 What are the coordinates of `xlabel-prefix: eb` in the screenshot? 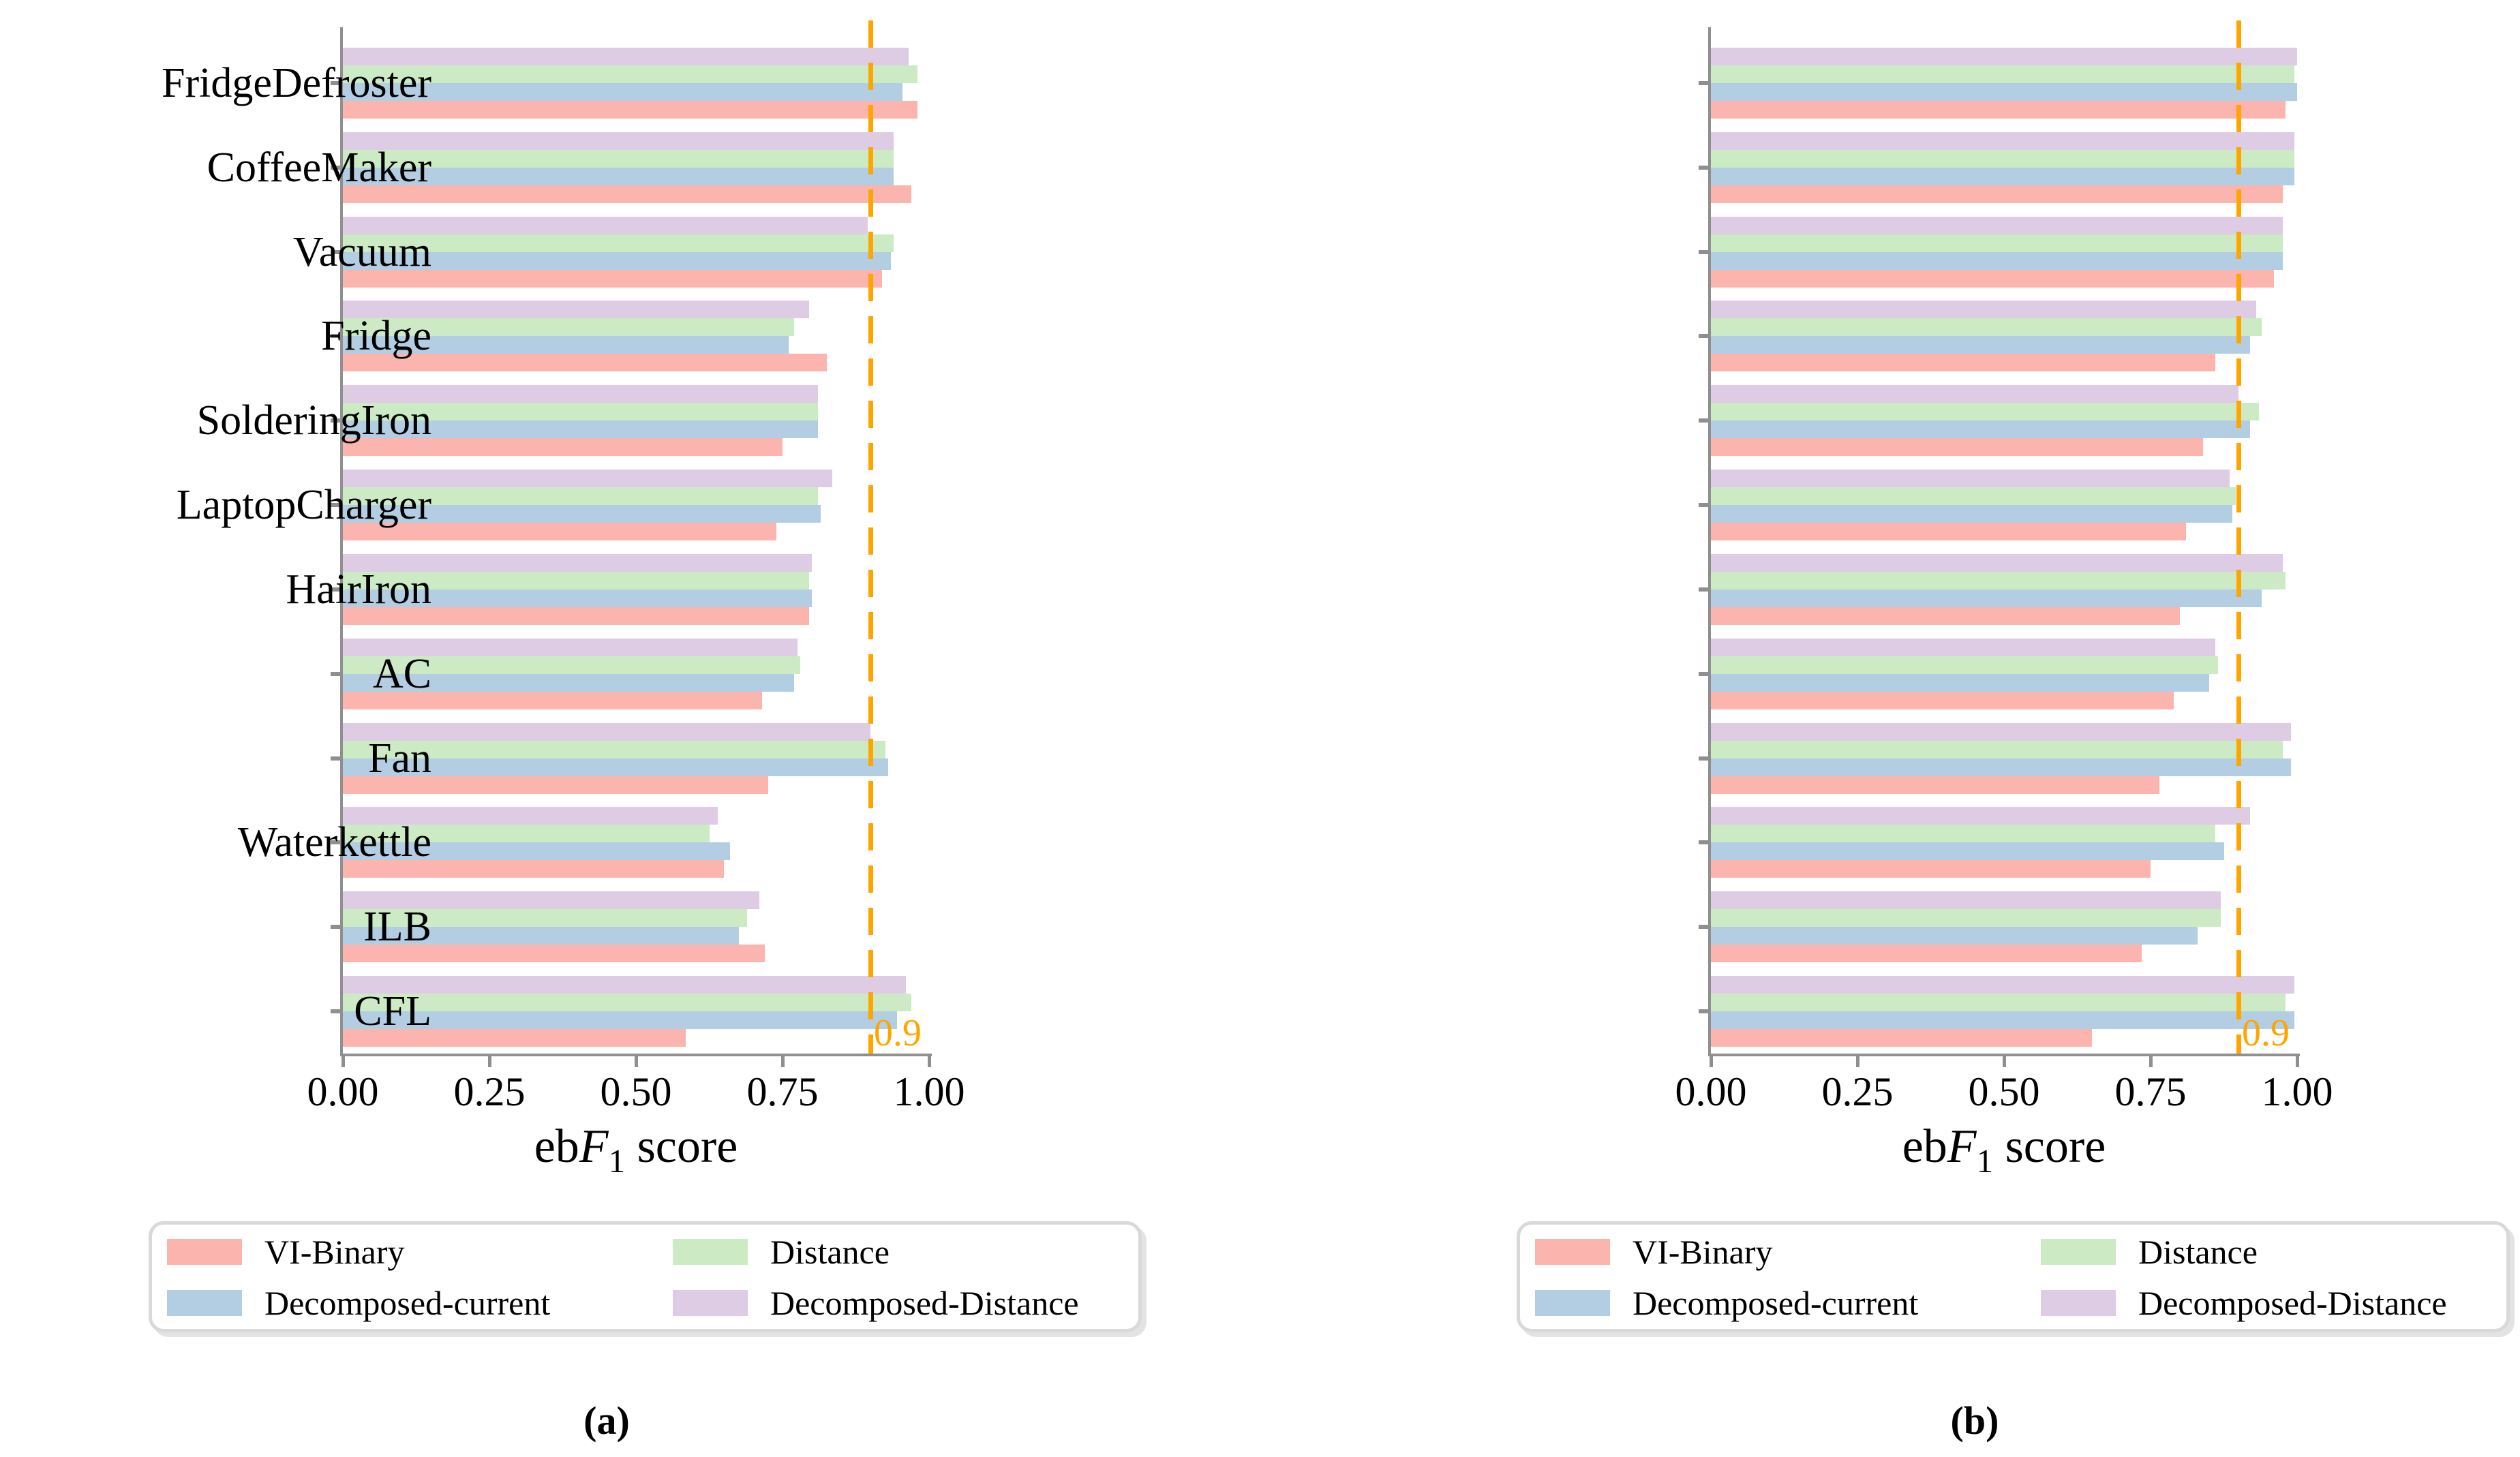 It's located at (556, 1146).